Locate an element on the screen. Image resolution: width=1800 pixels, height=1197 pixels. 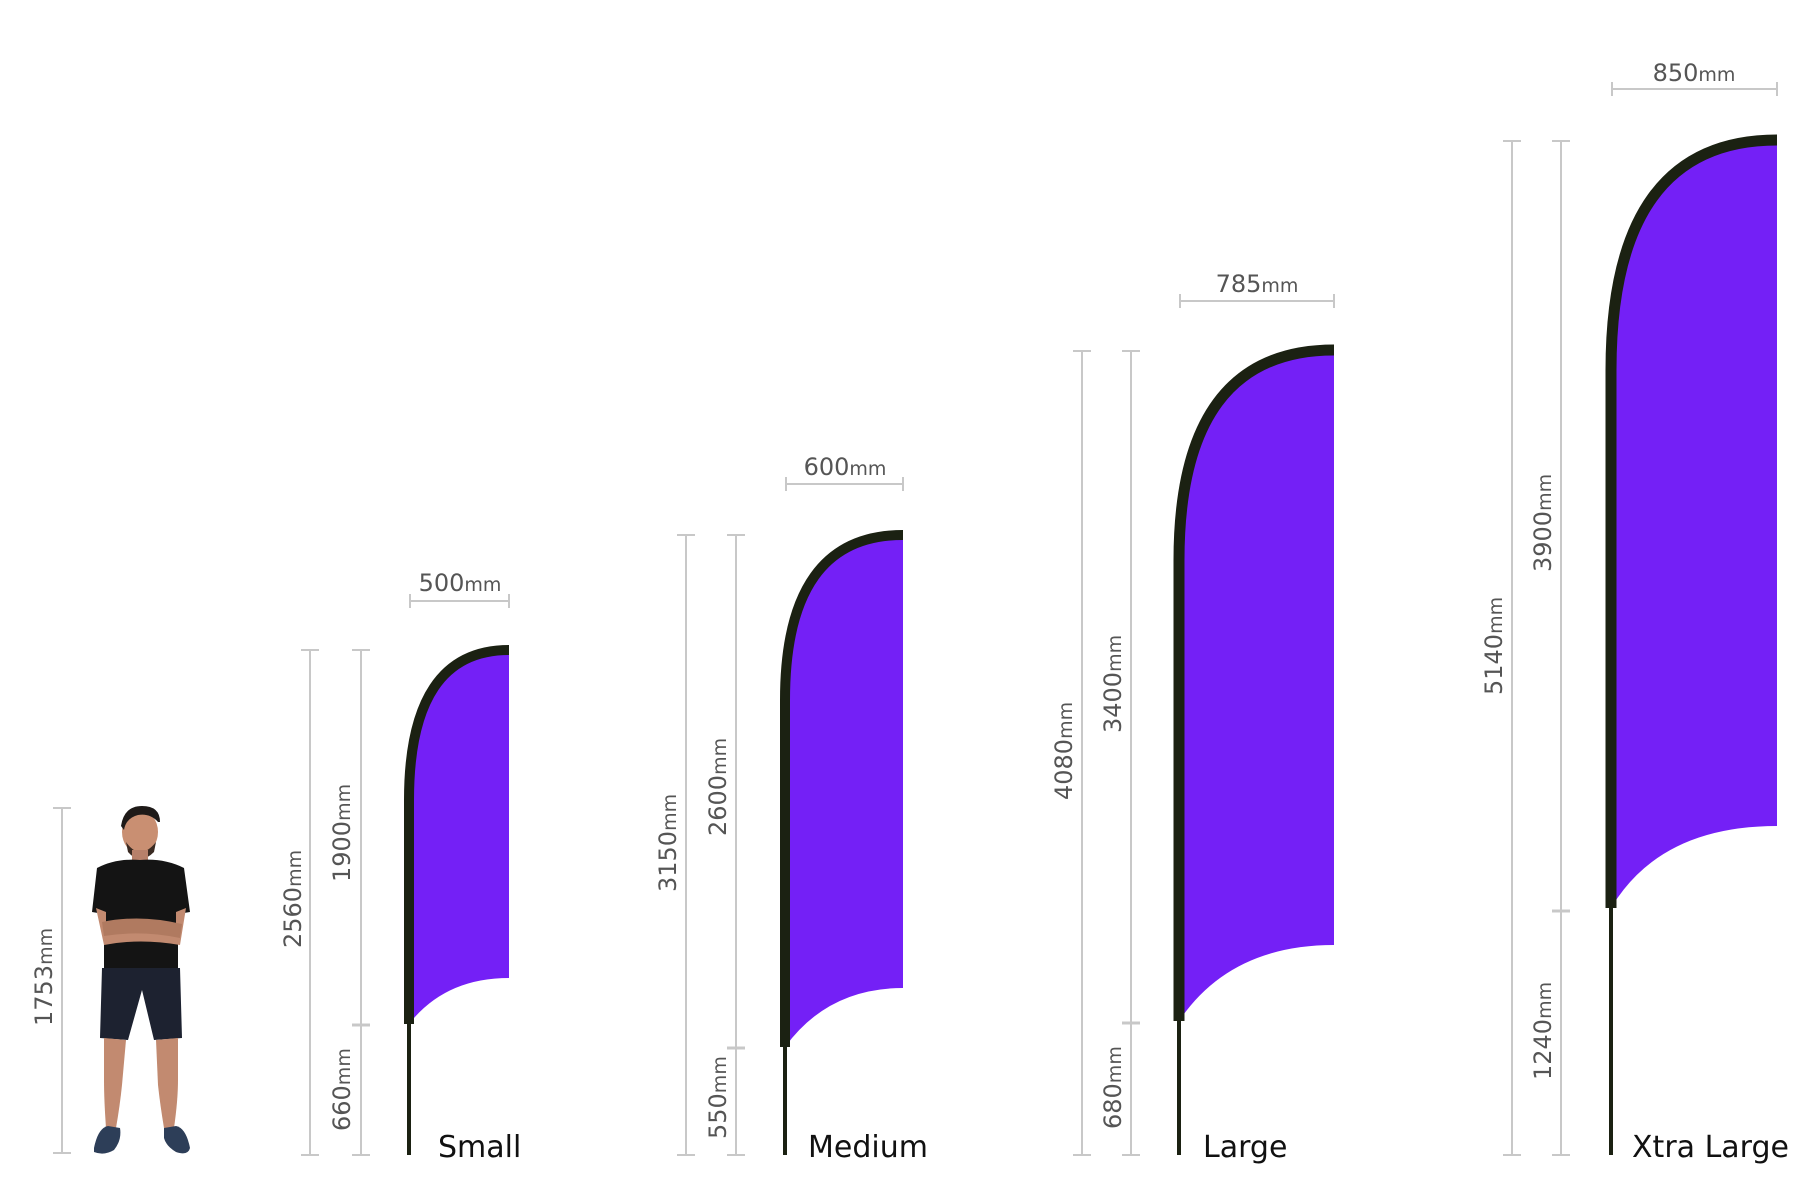
svg-text: 785mm is located at coordinates (1257, 284).